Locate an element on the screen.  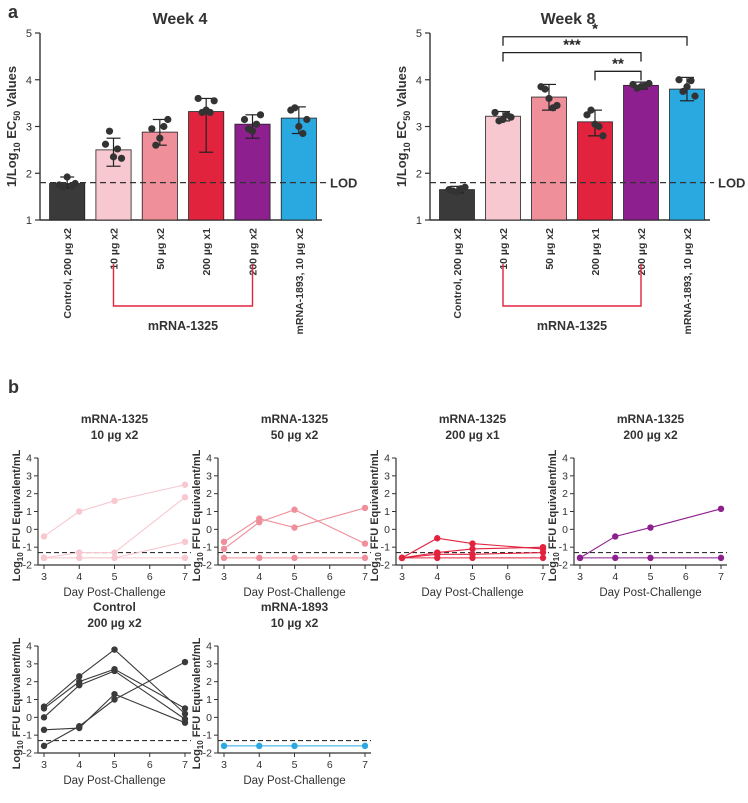
chart-title: Week 4 is located at coordinates (180, 19).